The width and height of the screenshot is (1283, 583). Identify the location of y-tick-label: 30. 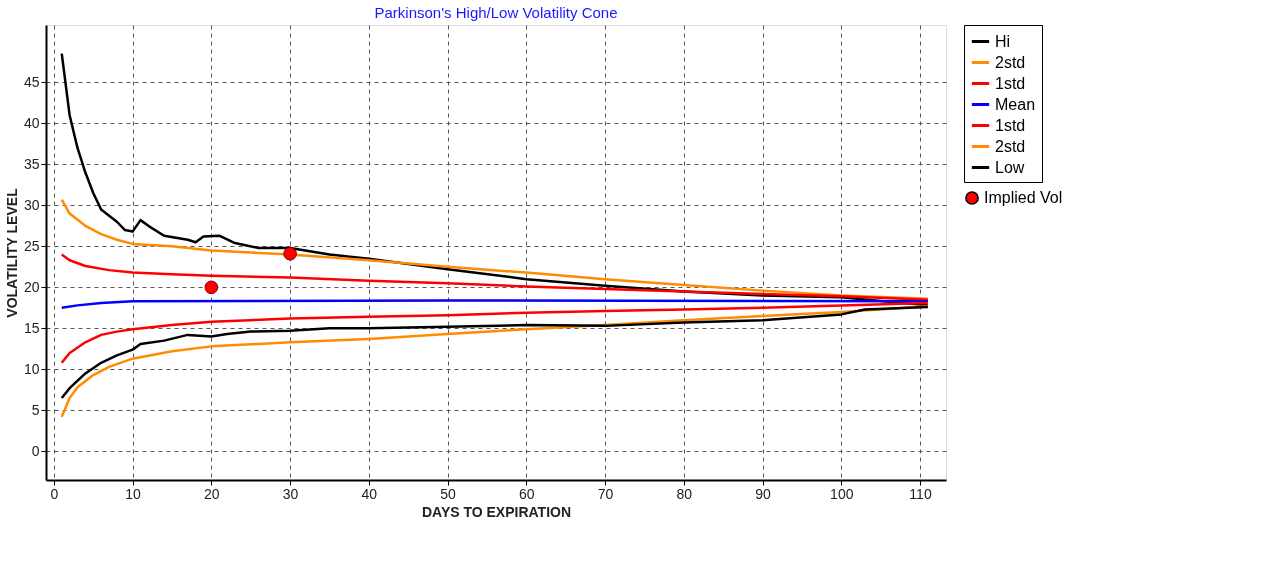
(31, 204).